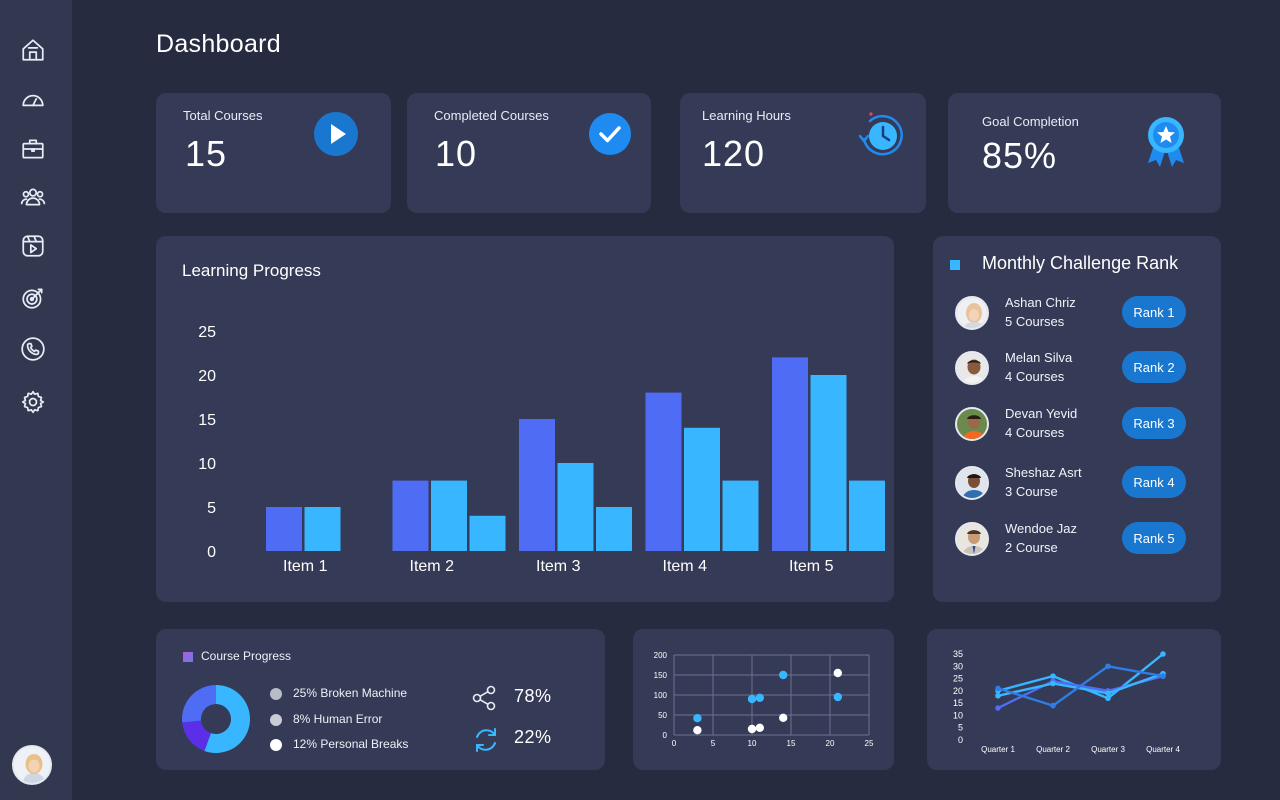 This screenshot has width=1280, height=800. I want to click on stat-value: 10, so click(456, 153).